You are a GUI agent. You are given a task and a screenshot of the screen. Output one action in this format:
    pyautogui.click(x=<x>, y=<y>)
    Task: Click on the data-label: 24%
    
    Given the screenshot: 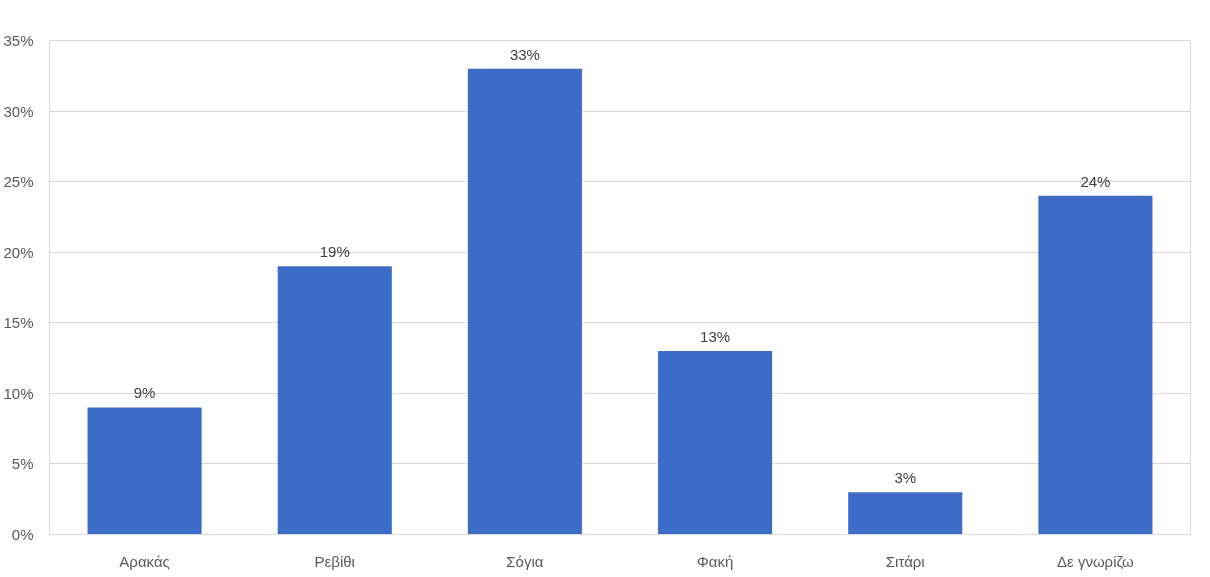 What is the action you would take?
    pyautogui.click(x=1095, y=181)
    